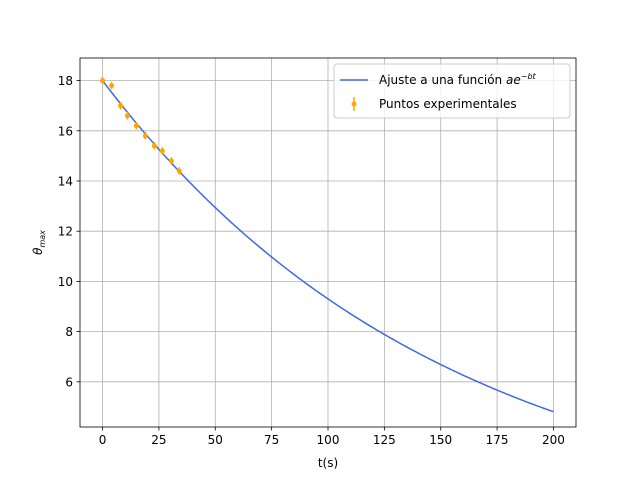 This screenshot has height=480, width=640. I want to click on y-axis-label-sub: max, so click(42, 239).